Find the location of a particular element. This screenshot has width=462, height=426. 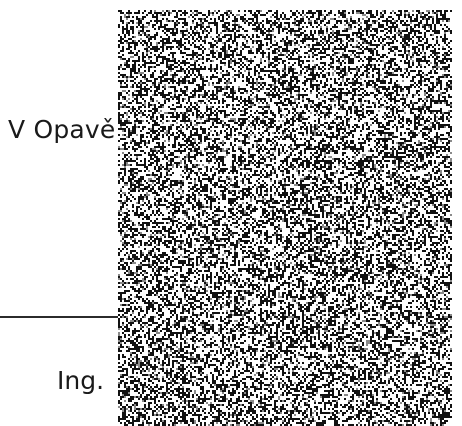

signatory-title-prefix: Ing. is located at coordinates (81, 380).